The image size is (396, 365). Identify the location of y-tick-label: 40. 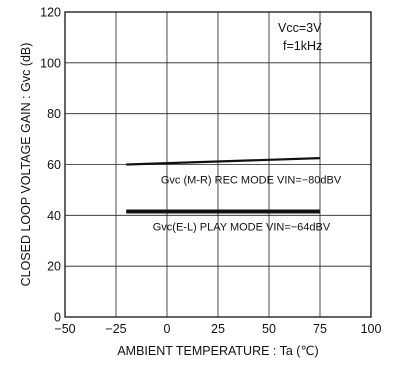
(54, 216).